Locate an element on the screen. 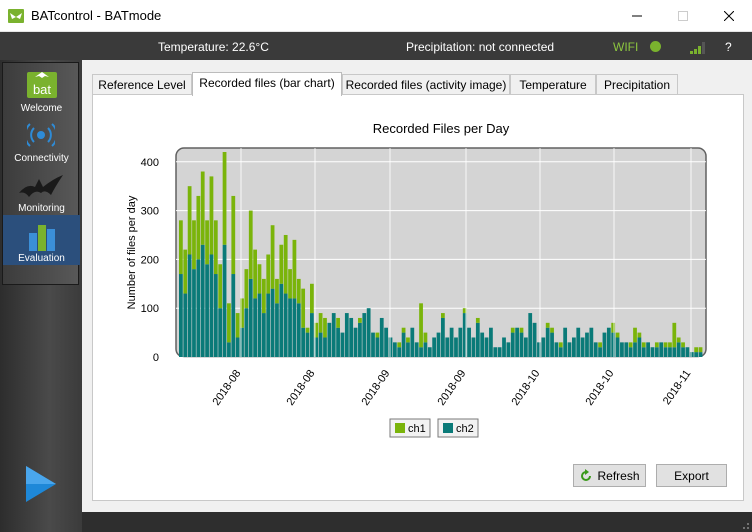 The width and height of the screenshot is (752, 532). bat-logo-icon: bat is located at coordinates (42, 85).